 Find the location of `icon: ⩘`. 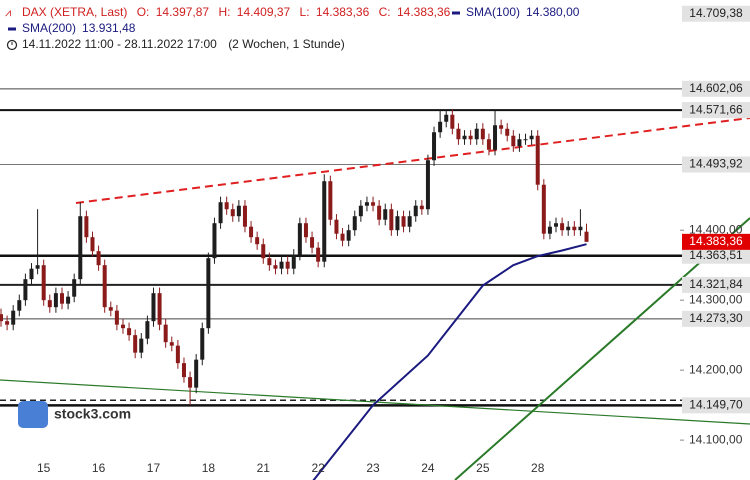

icon: ⩘ is located at coordinates (8, 13).